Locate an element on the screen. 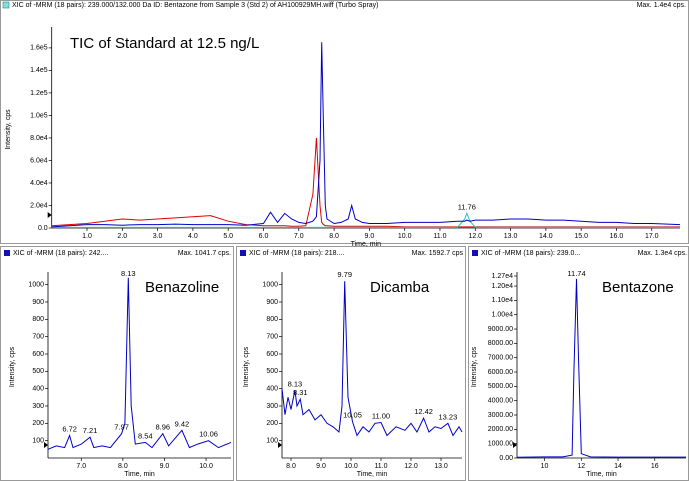 The width and height of the screenshot is (689, 481). peak-label: 10.06 is located at coordinates (208, 434).